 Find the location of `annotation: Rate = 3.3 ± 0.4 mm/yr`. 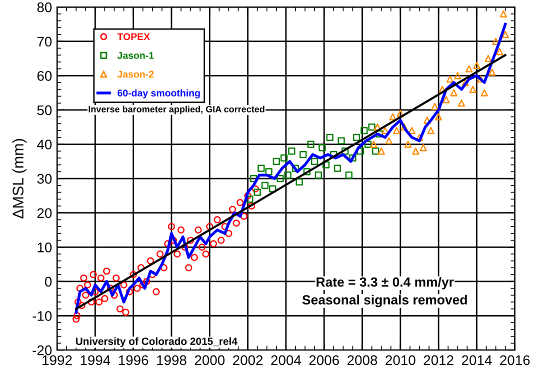

annotation: Rate = 3.3 ± 0.4 mm/yr is located at coordinates (385, 283).